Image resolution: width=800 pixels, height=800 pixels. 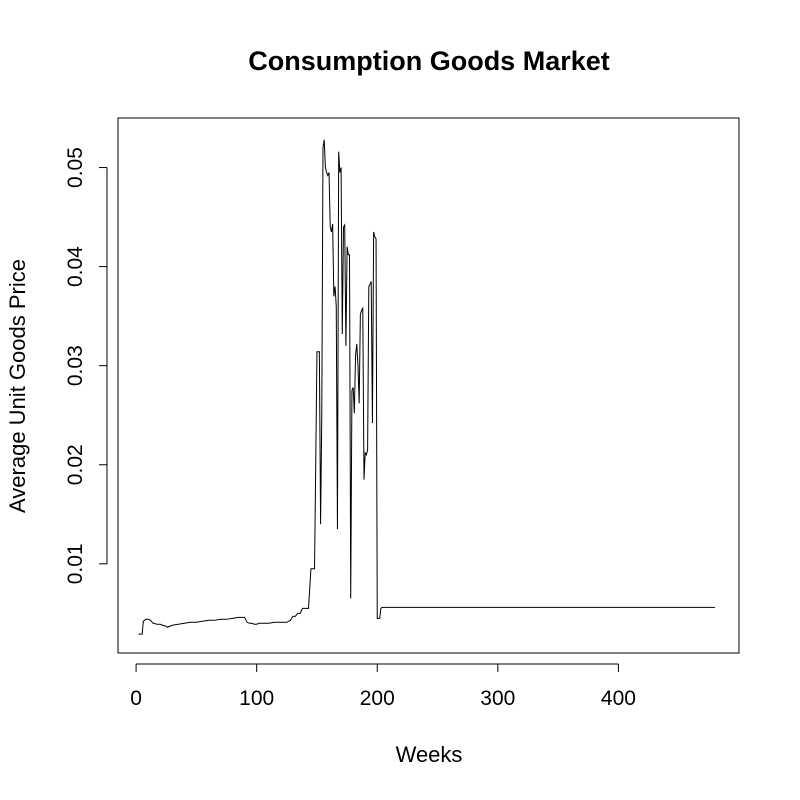 I want to click on y-axis-label: Average Unit Goods Price, so click(x=17, y=386).